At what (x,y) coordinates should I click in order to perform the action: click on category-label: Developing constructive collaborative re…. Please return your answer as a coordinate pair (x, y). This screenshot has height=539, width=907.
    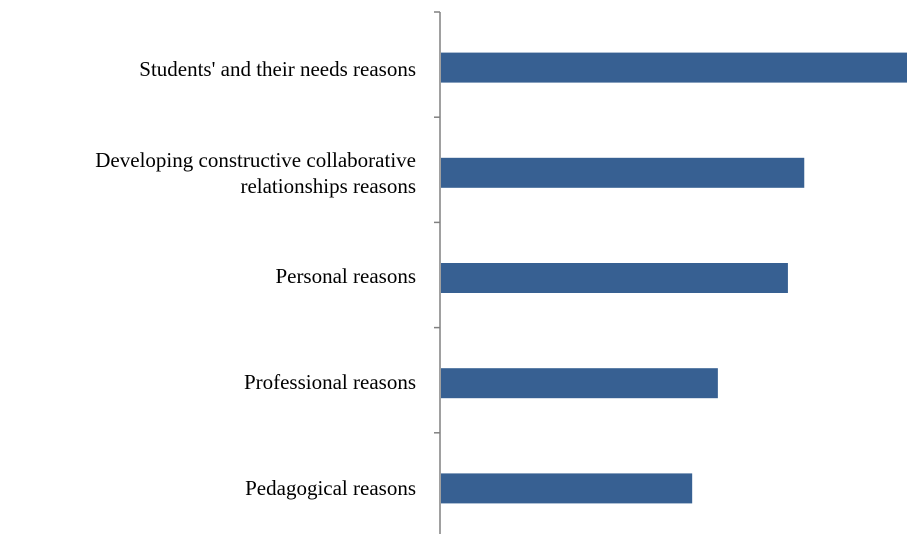
    Looking at the image, I should click on (255, 173).